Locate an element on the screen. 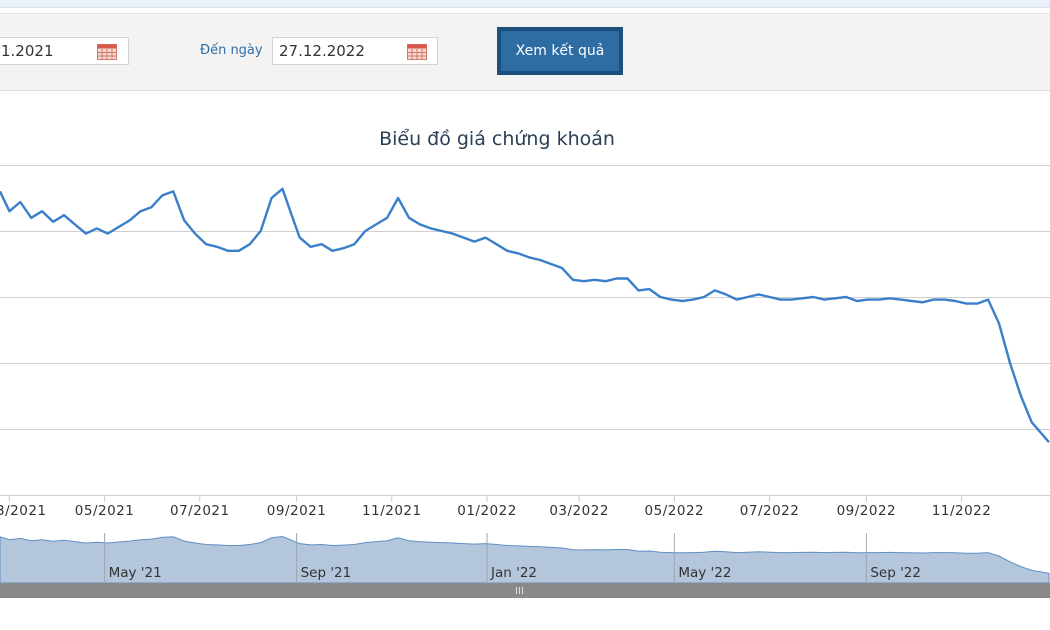 The image size is (1050, 630). x-tick-label: 05/2021 is located at coordinates (105, 511).